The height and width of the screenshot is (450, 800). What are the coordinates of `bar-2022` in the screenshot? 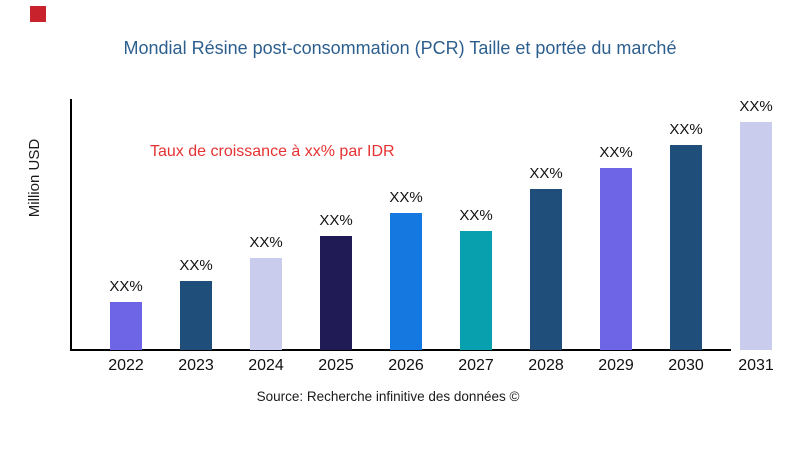 It's located at (126, 326).